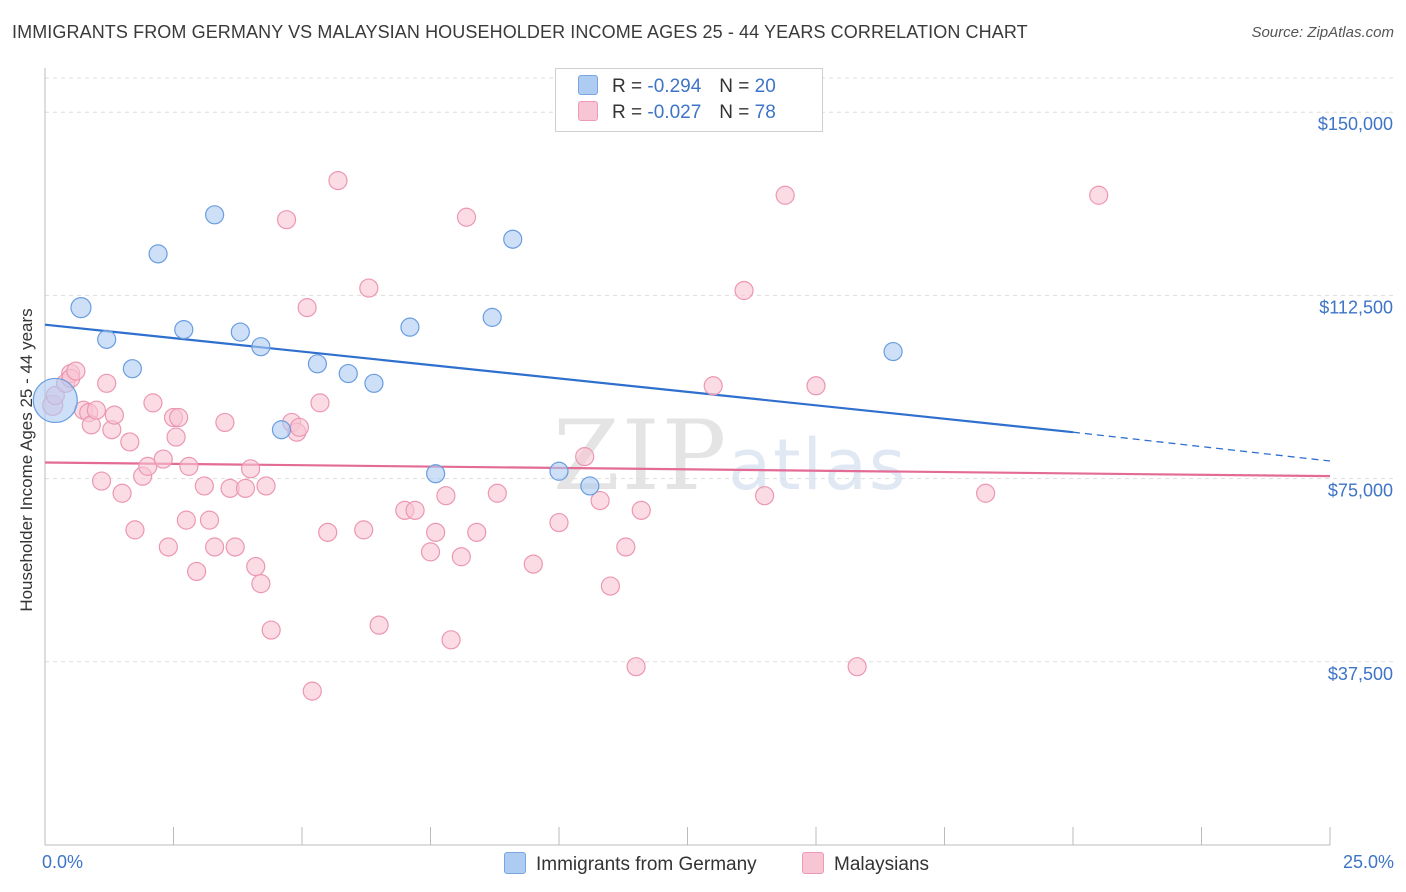 The width and height of the screenshot is (1406, 892). I want to click on r-label-germany: R =, so click(627, 86).